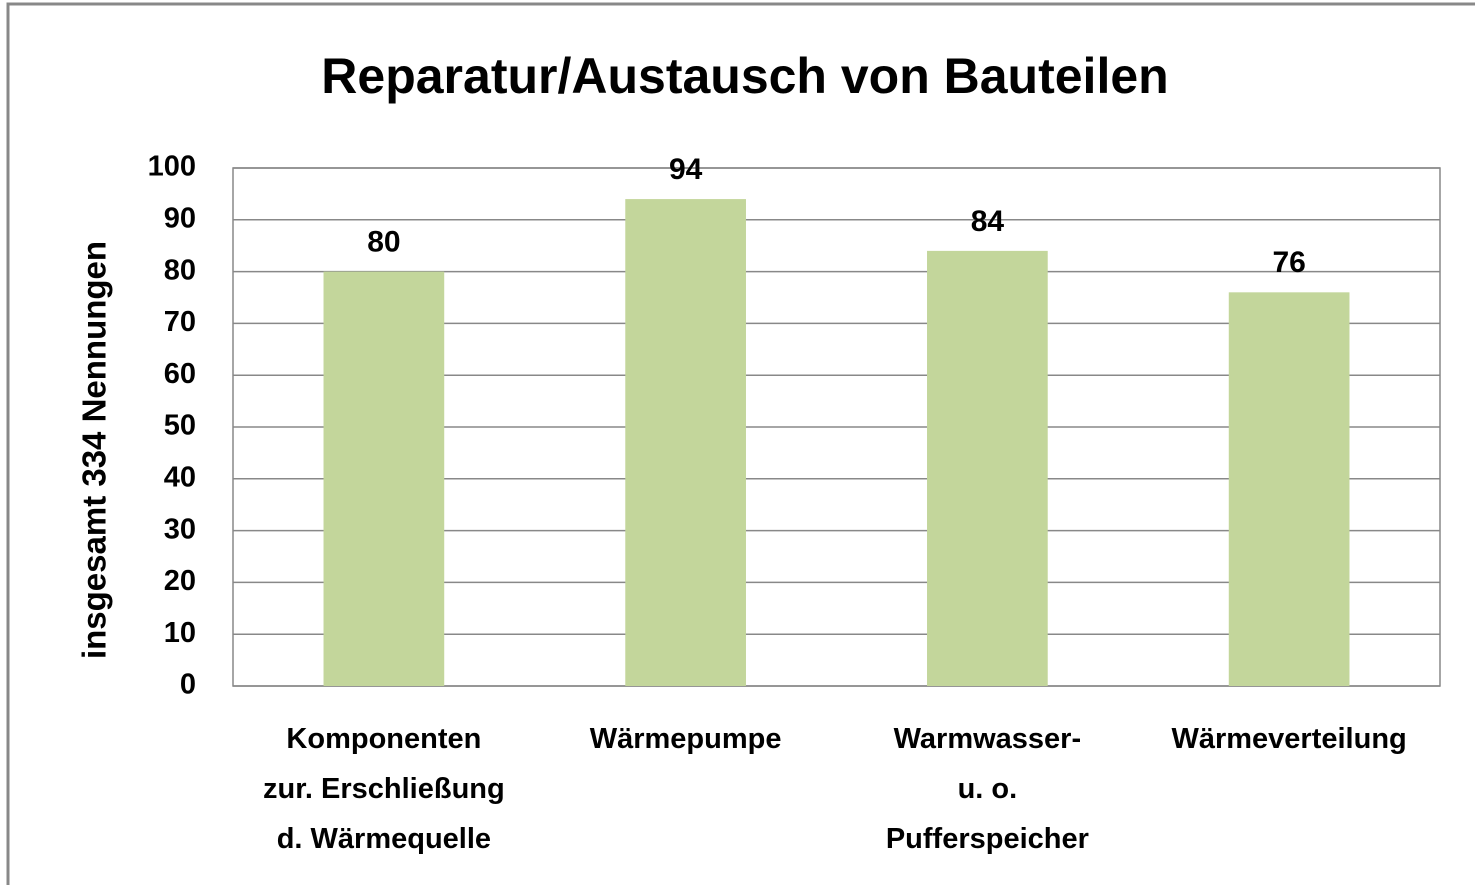 Image resolution: width=1475 pixels, height=885 pixels. I want to click on value-label: 80, so click(383, 242).